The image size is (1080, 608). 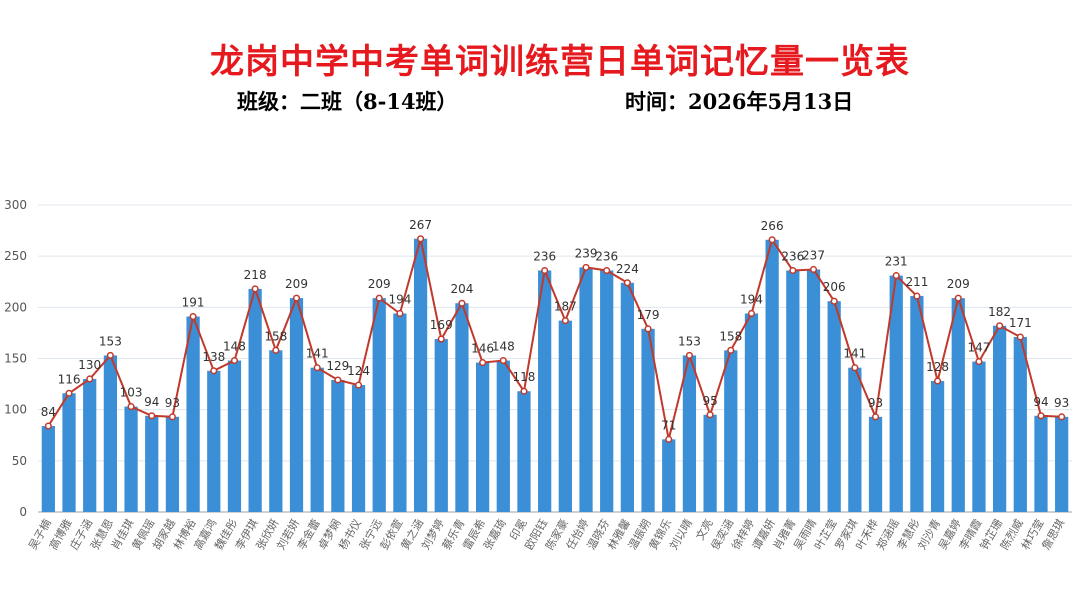 What do you see at coordinates (15, 410) in the screenshot?
I see `y-tick-label: 100` at bounding box center [15, 410].